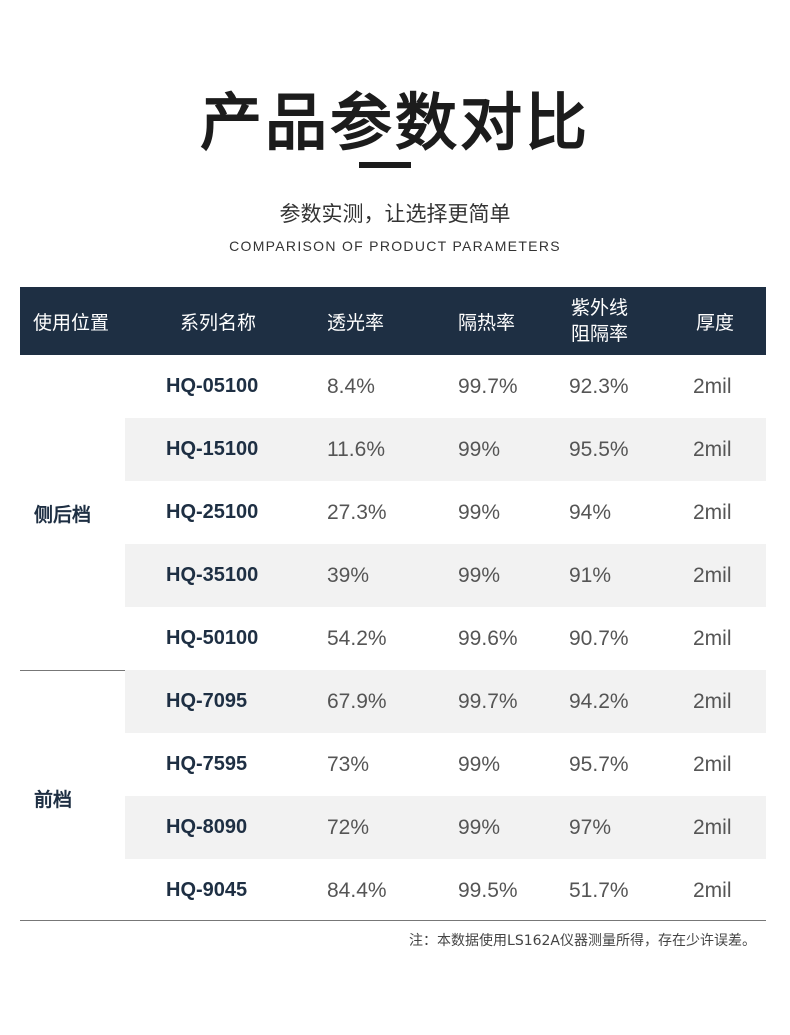 The image size is (790, 1035). I want to click on cell-uv: 95.5%, so click(599, 449).